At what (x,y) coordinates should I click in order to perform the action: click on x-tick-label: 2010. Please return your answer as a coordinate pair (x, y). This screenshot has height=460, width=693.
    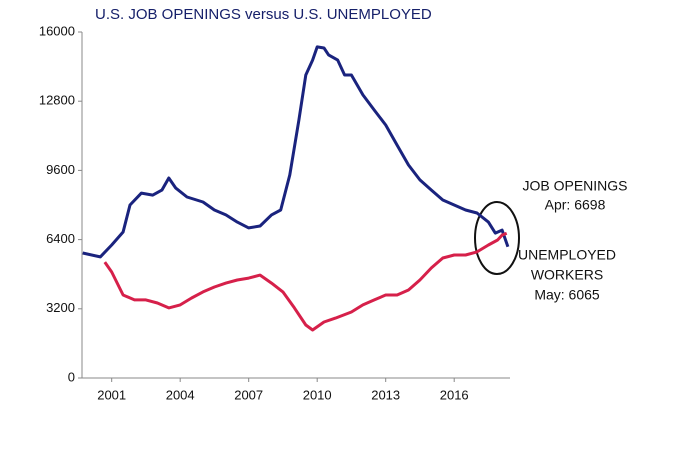
    Looking at the image, I should click on (317, 394).